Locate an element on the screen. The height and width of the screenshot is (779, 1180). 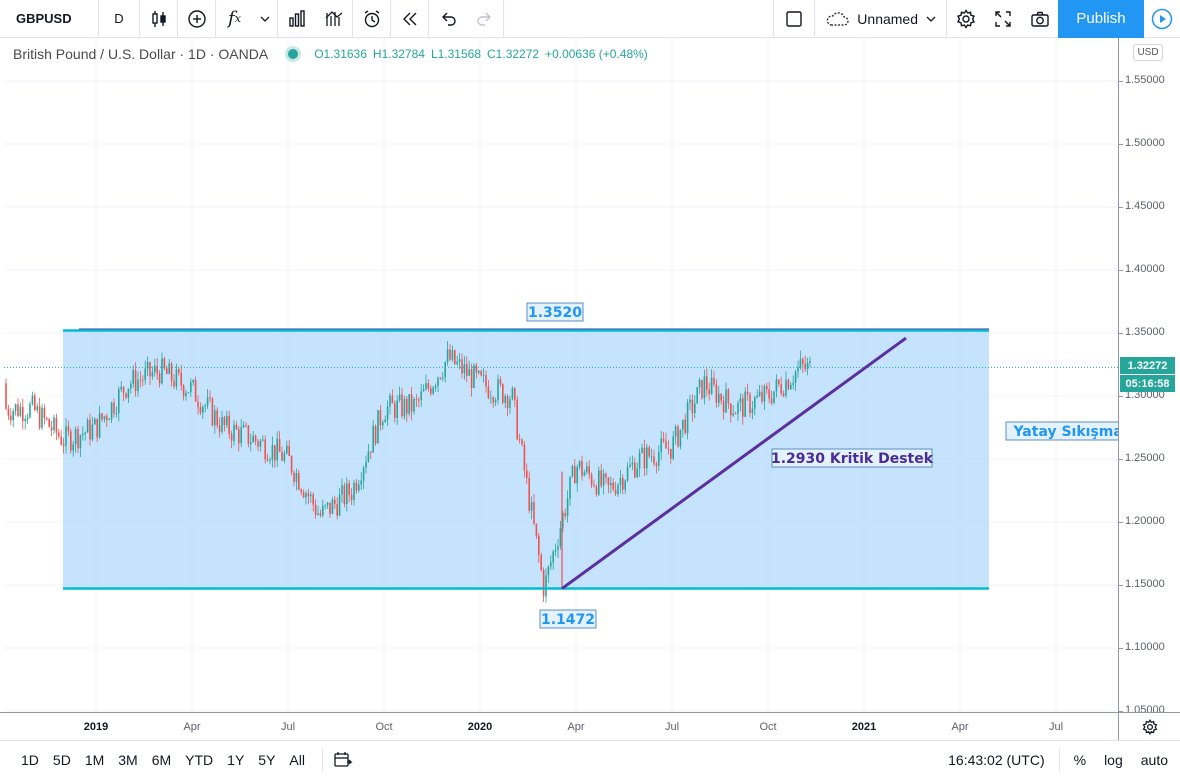
range-button-1y: 1Y is located at coordinates (236, 760).